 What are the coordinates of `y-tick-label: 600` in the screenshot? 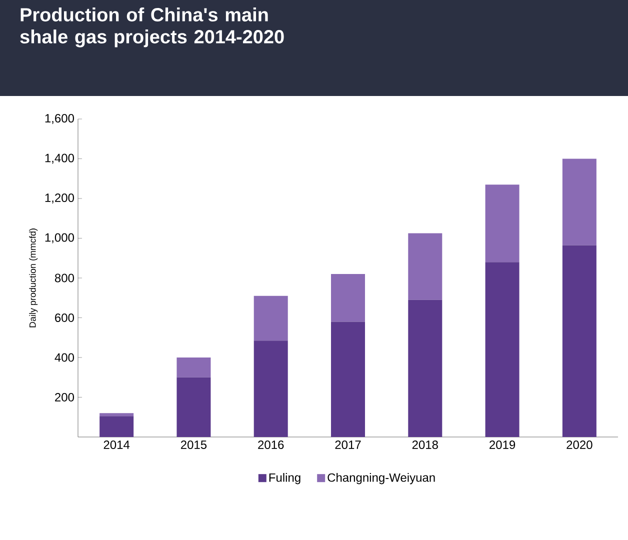 It's located at (64, 318).